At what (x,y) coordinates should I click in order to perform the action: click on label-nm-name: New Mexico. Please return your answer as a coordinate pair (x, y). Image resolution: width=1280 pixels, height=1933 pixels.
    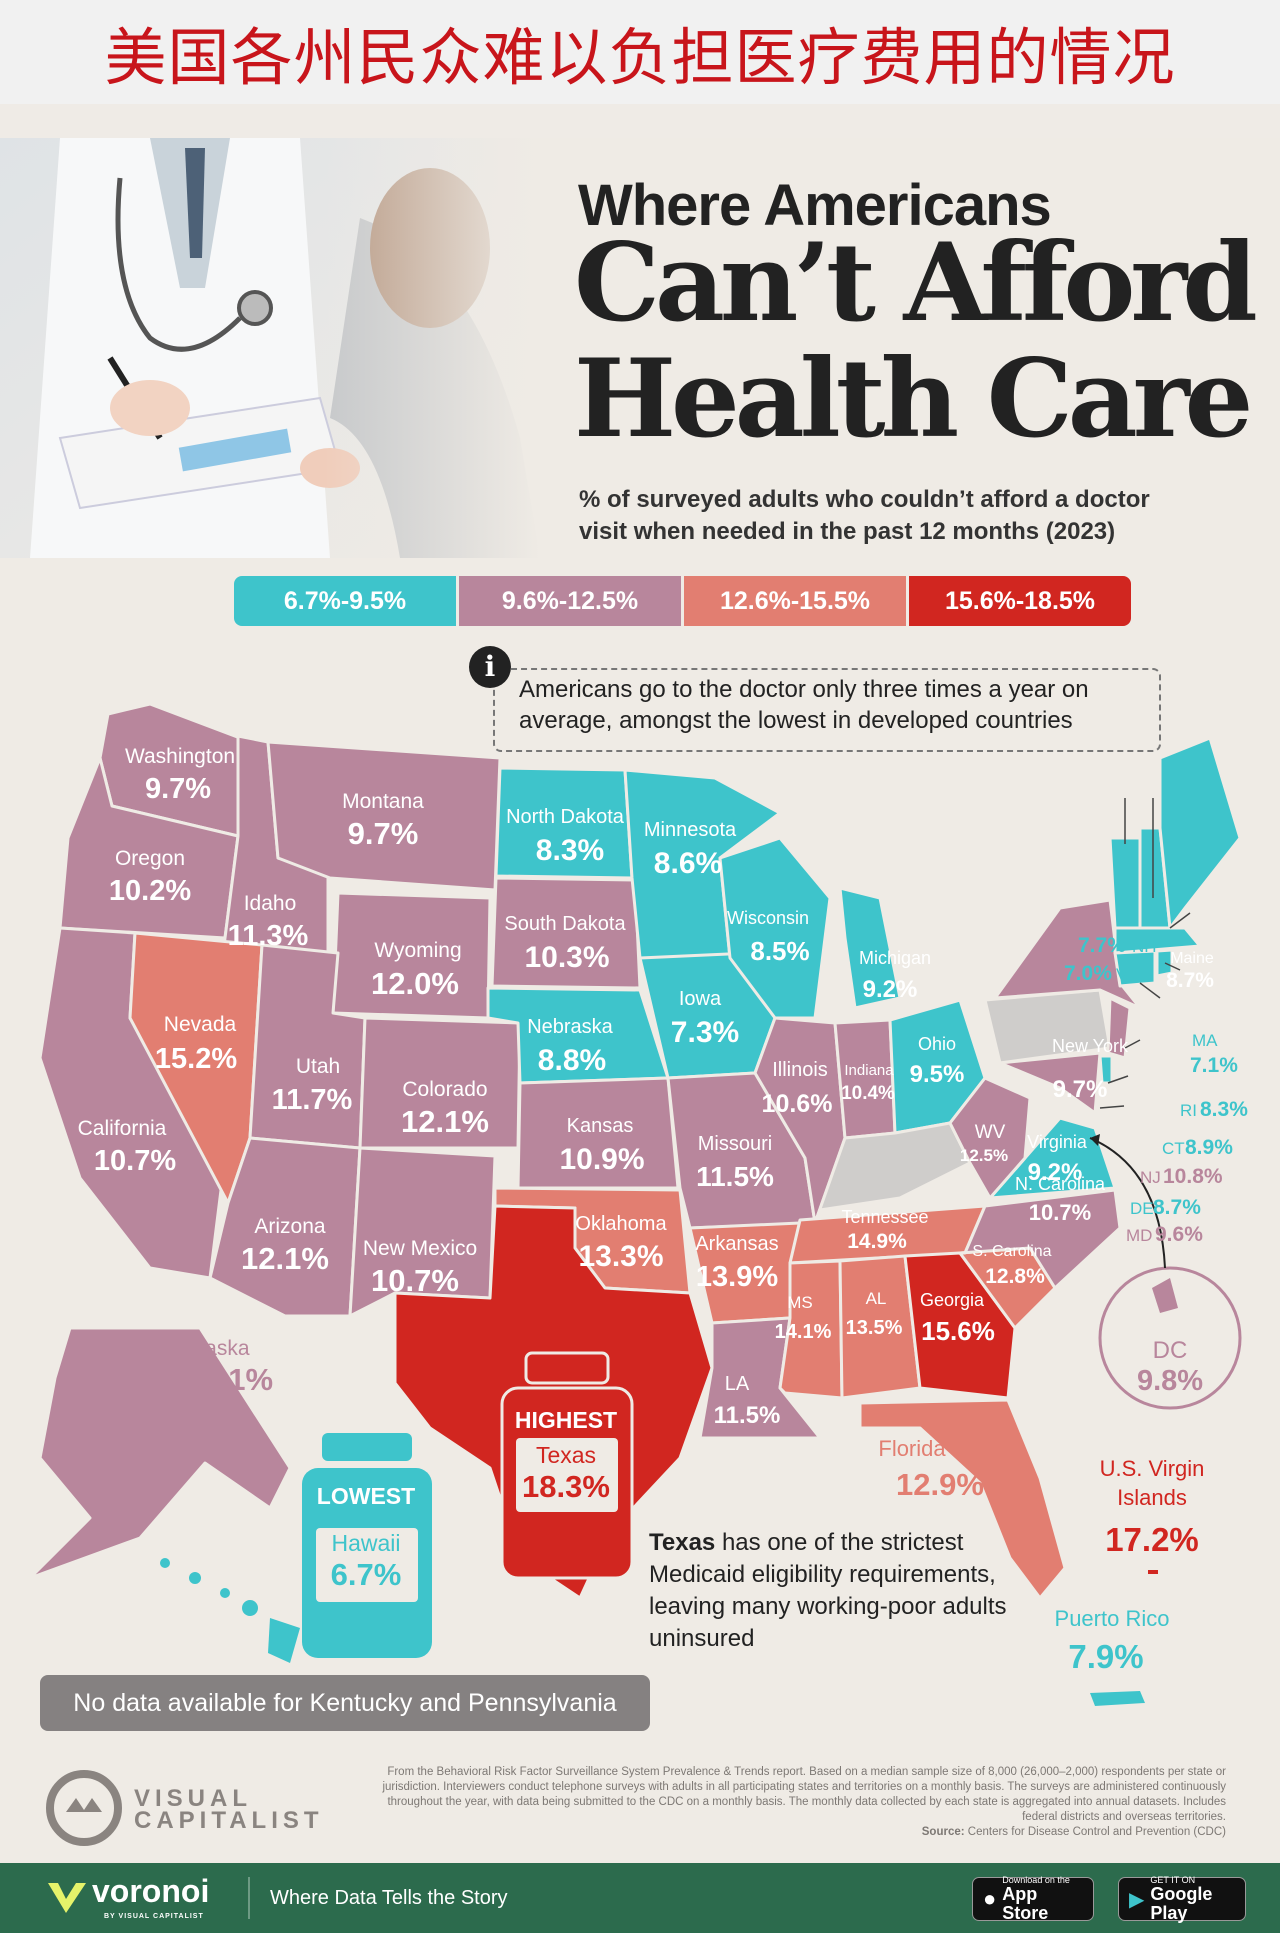
    Looking at the image, I should click on (420, 1248).